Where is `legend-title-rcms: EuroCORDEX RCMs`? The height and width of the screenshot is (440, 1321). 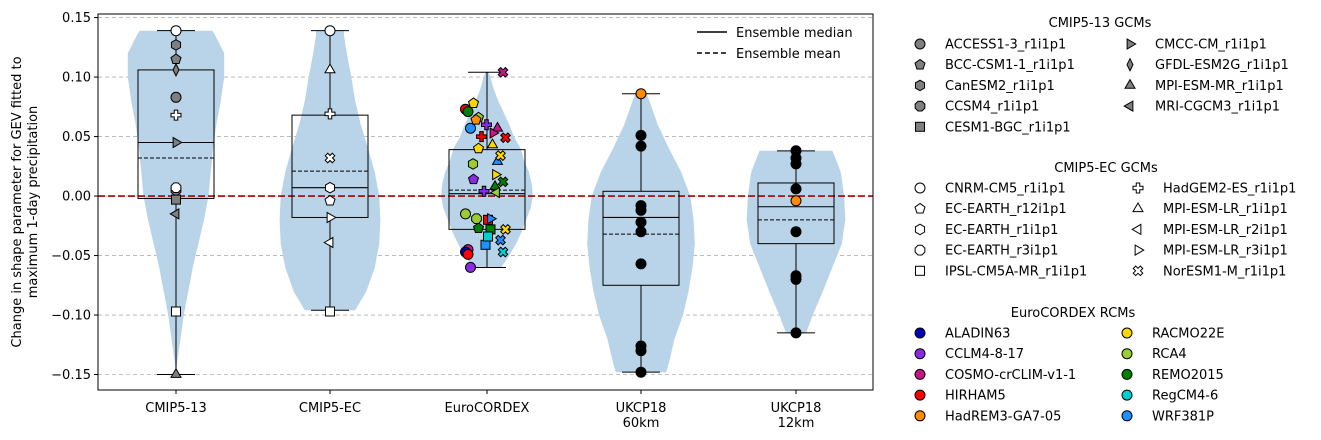 legend-title-rcms: EuroCORDEX RCMs is located at coordinates (1073, 313).